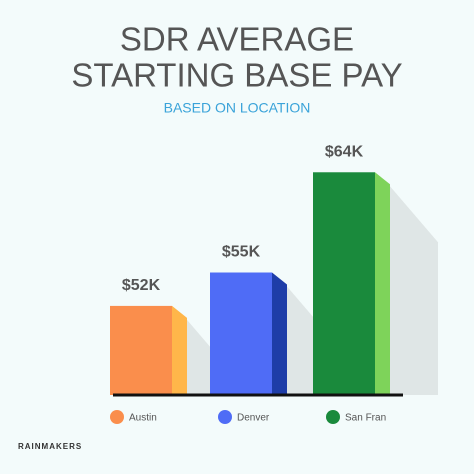 The height and width of the screenshot is (474, 474). I want to click on legend-label: San Fran, so click(365, 418).